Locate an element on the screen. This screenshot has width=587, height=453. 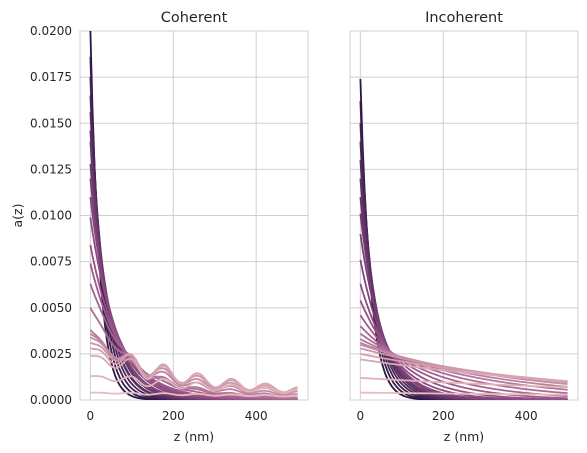
y-tick-label: 0.0175 is located at coordinates (51, 77).